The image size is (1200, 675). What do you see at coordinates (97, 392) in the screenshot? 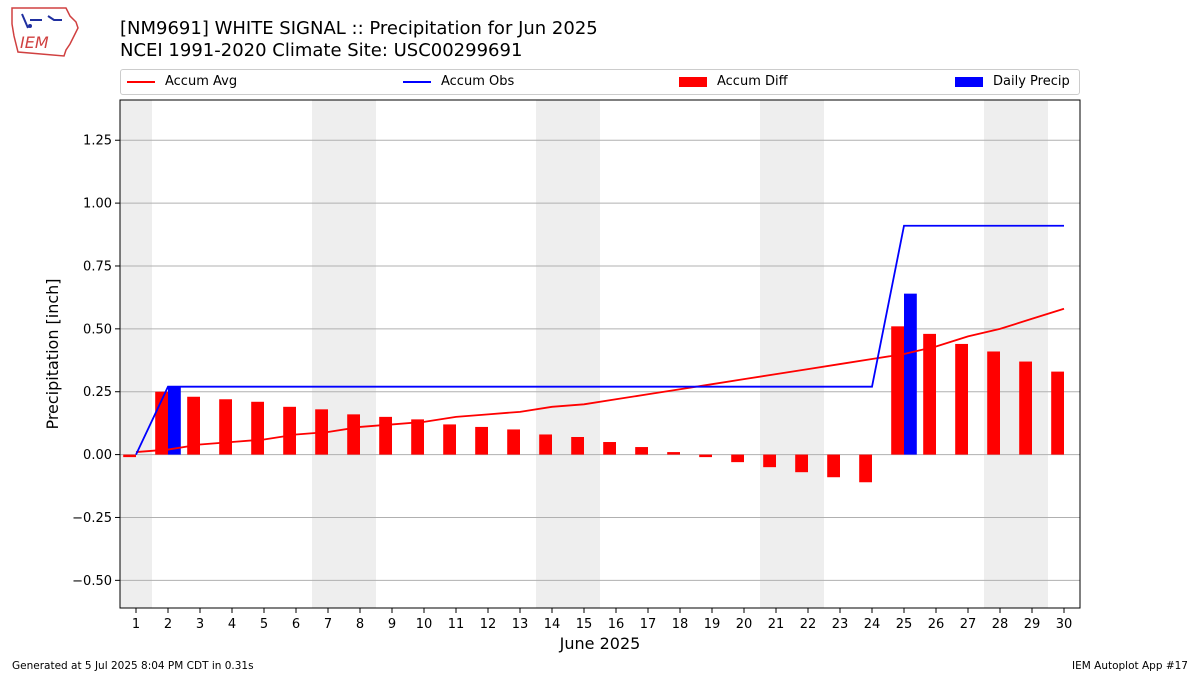
I see `y-tick-label: 0.25` at bounding box center [97, 392].